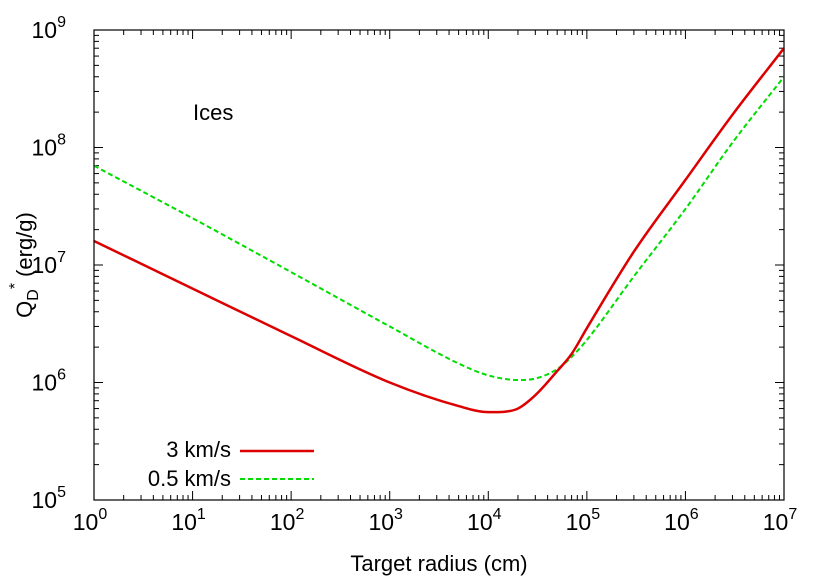 This screenshot has width=830, height=581. What do you see at coordinates (49, 263) in the screenshot?
I see `y-tick-label: 10⁷` at bounding box center [49, 263].